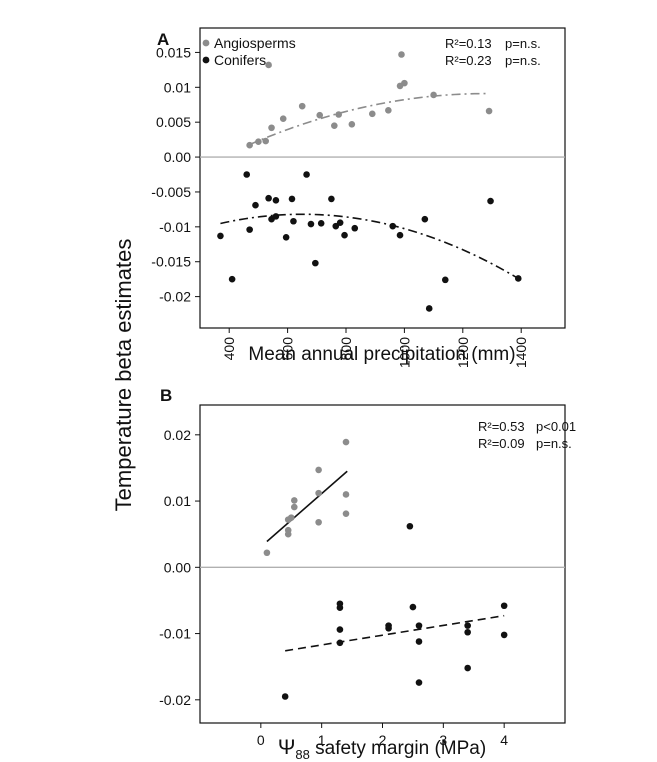 The height and width of the screenshot is (762, 657). What do you see at coordinates (255, 43) in the screenshot?
I see `legend-label-angiosperms: Angiosperms` at bounding box center [255, 43].